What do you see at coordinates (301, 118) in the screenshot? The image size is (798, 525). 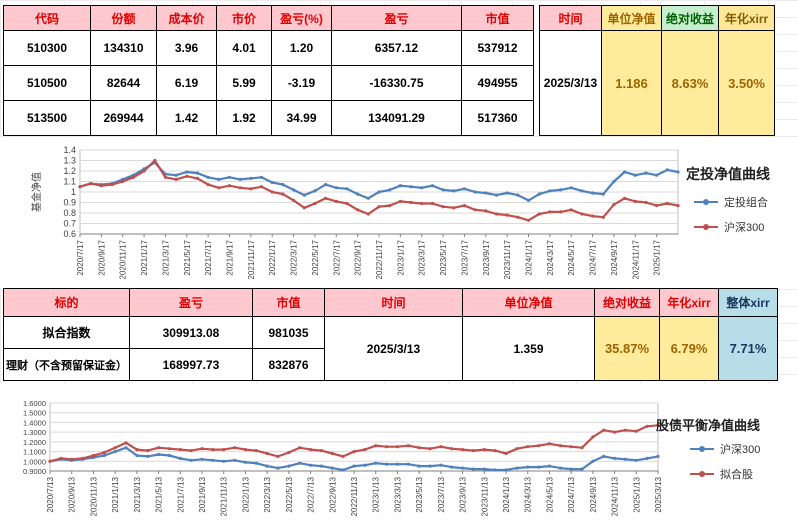 I see `cell-pnl-pct: 34.99` at bounding box center [301, 118].